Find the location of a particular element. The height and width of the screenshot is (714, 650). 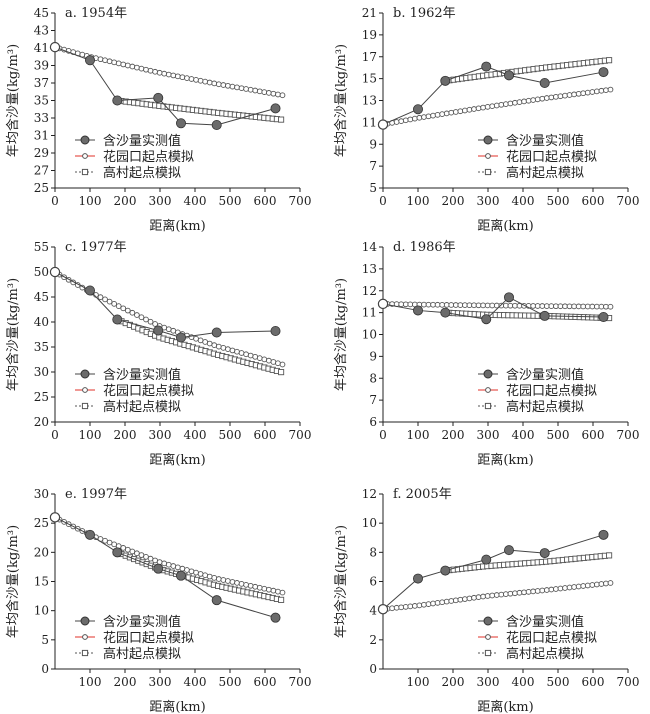

y-tick-label: 35 is located at coordinates (41, 101).